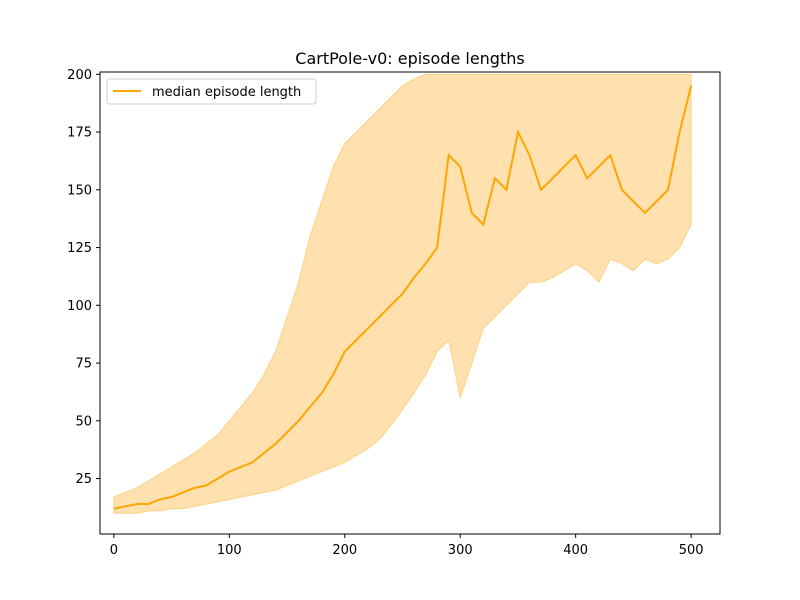  What do you see at coordinates (226, 92) in the screenshot?
I see `legend-entry-label: median episode length` at bounding box center [226, 92].